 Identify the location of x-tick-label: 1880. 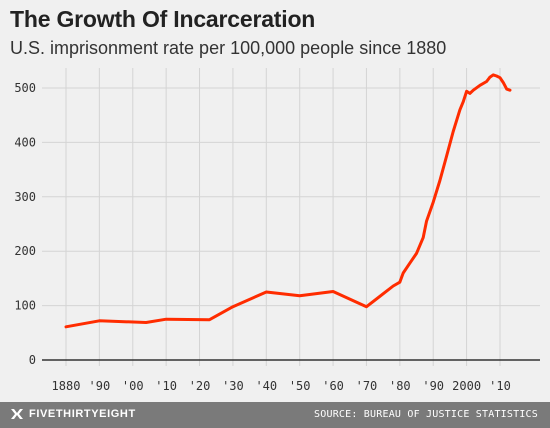
(66, 386).